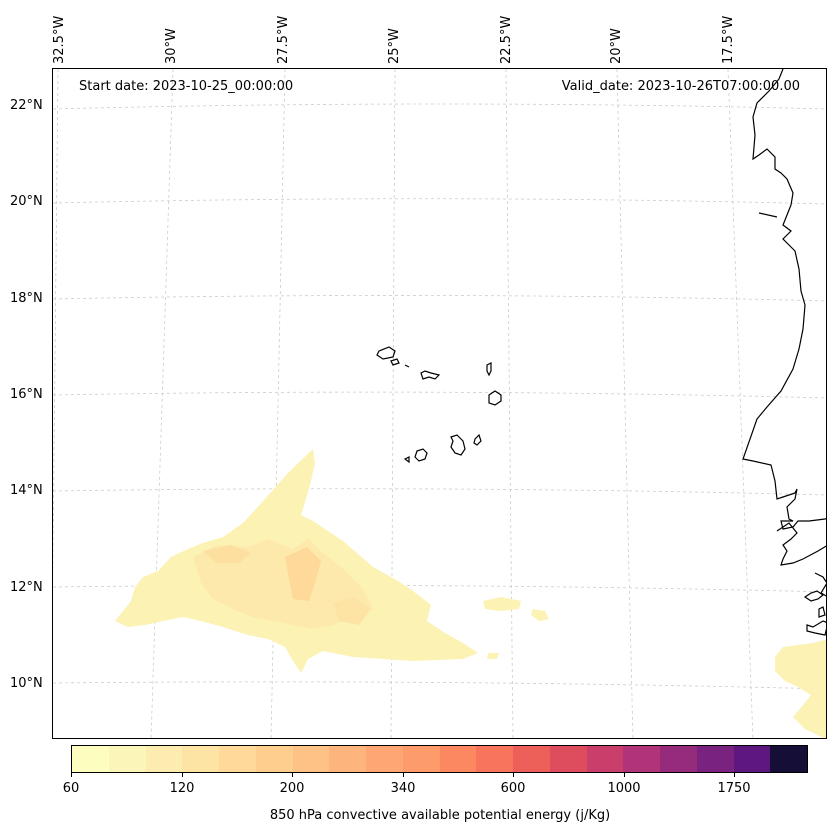 The height and width of the screenshot is (836, 837). I want to click on valid-date-label: Valid_date: 2023-10-26T07:00:00.00, so click(680, 86).